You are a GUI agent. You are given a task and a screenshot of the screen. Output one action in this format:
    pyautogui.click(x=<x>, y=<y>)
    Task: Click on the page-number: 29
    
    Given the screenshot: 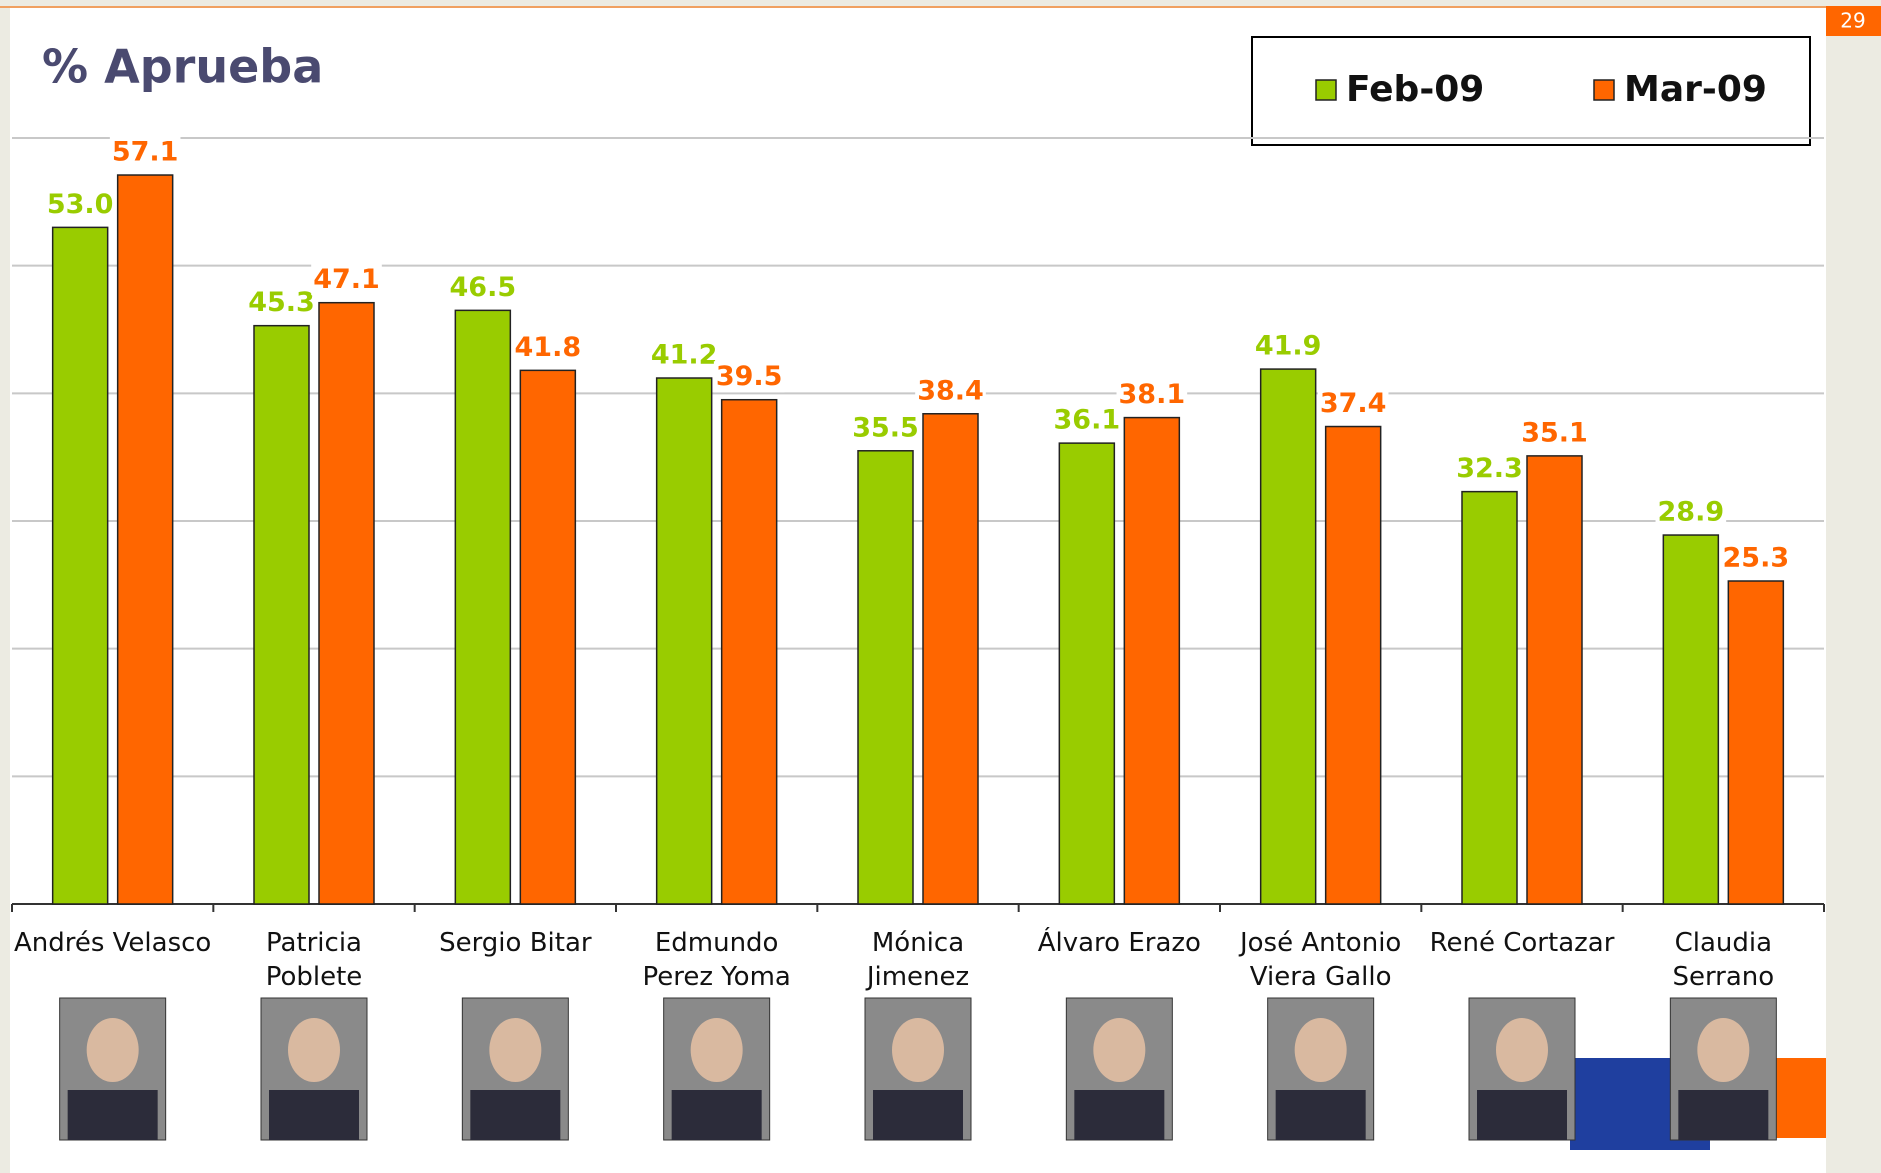 What is the action you would take?
    pyautogui.click(x=1852, y=21)
    